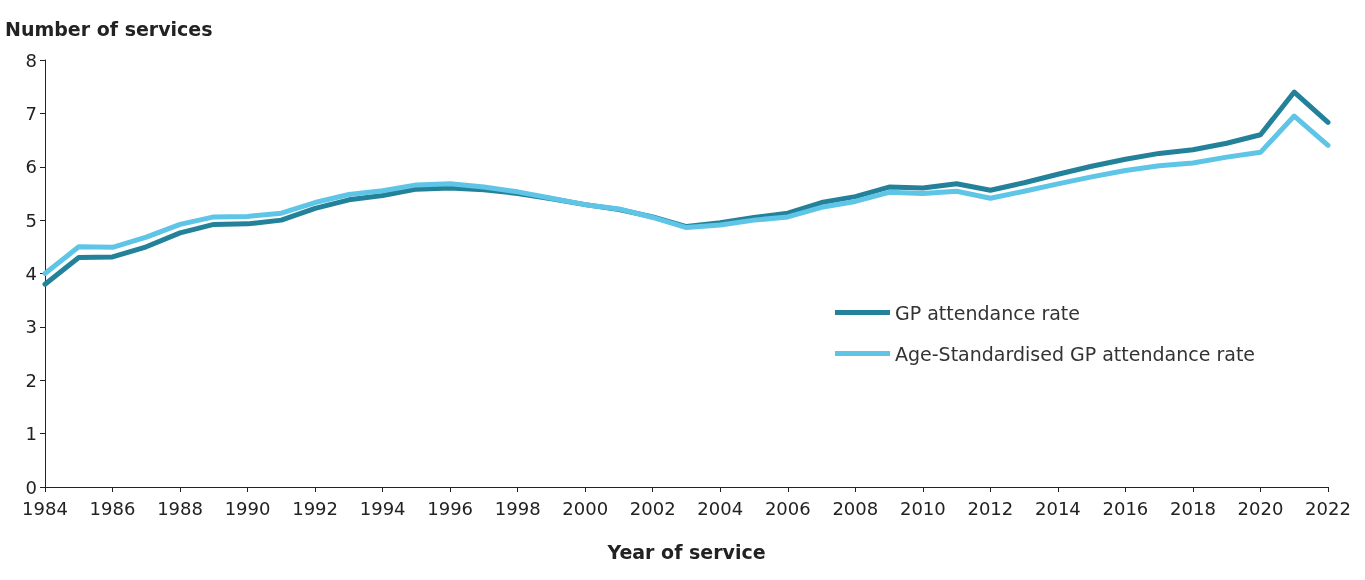 This screenshot has height=580, width=1365. What do you see at coordinates (652, 508) in the screenshot?
I see `x-tick-label: 2002` at bounding box center [652, 508].